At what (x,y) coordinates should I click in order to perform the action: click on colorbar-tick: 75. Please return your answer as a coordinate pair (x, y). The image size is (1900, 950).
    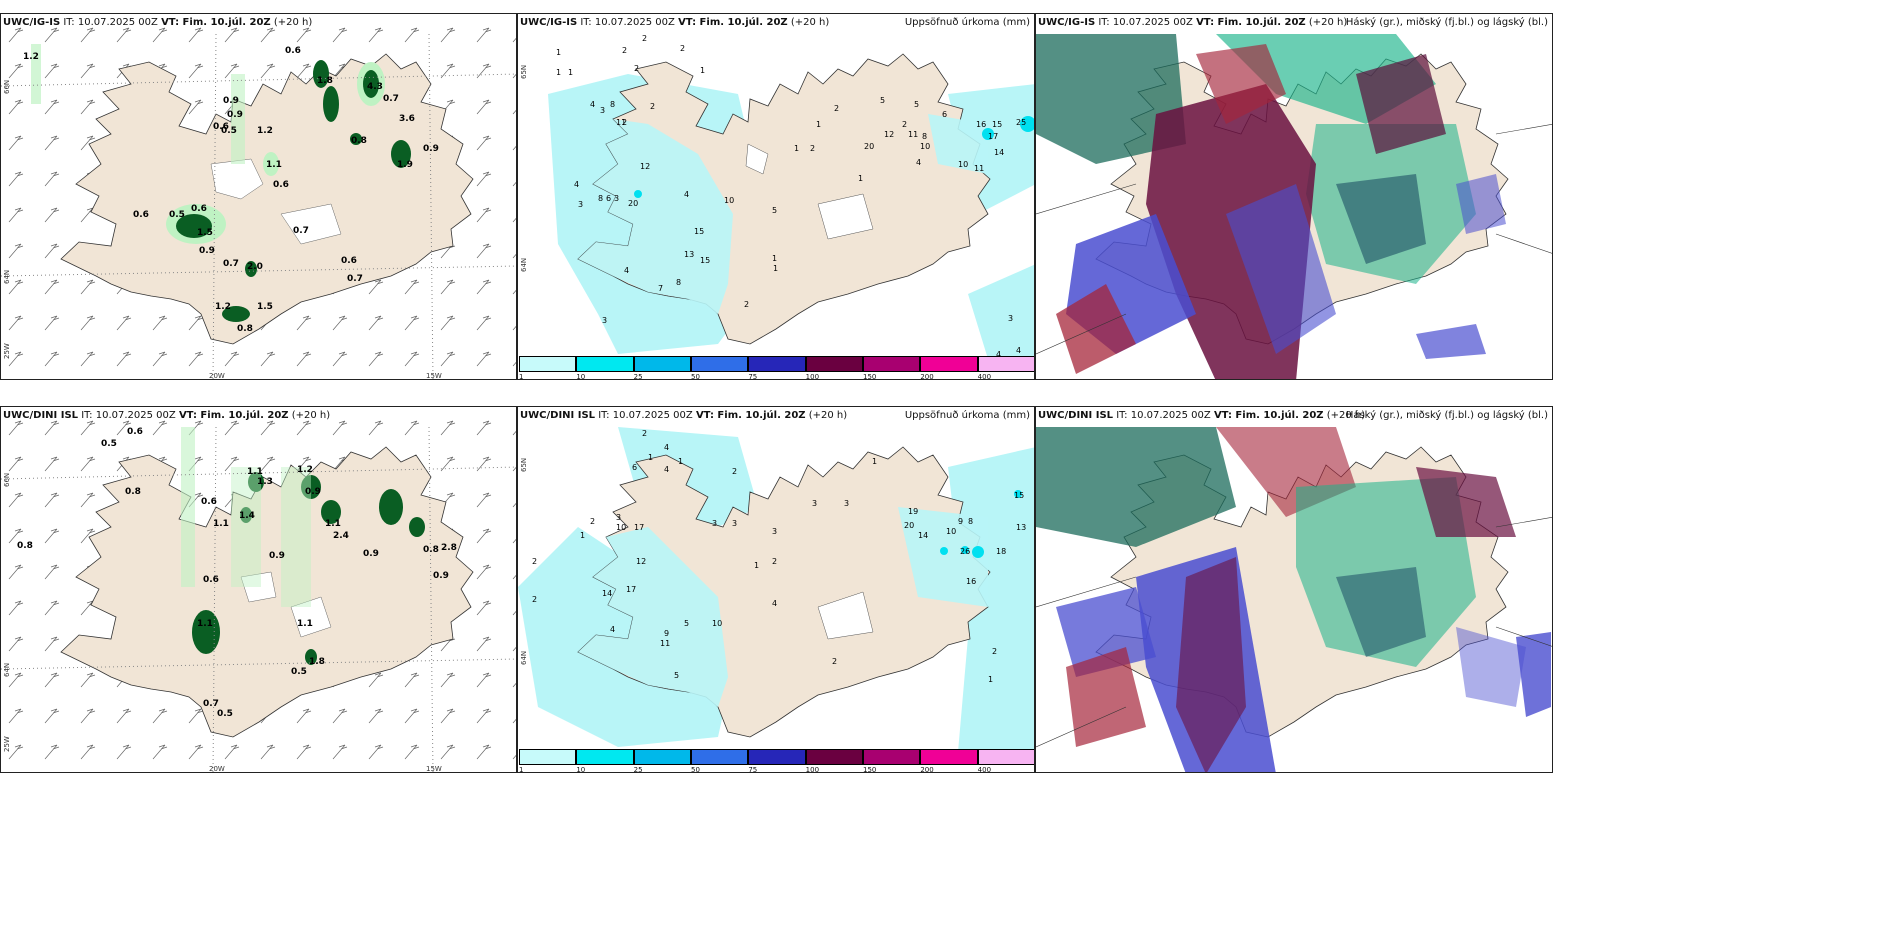
    Looking at the image, I should click on (753, 376).